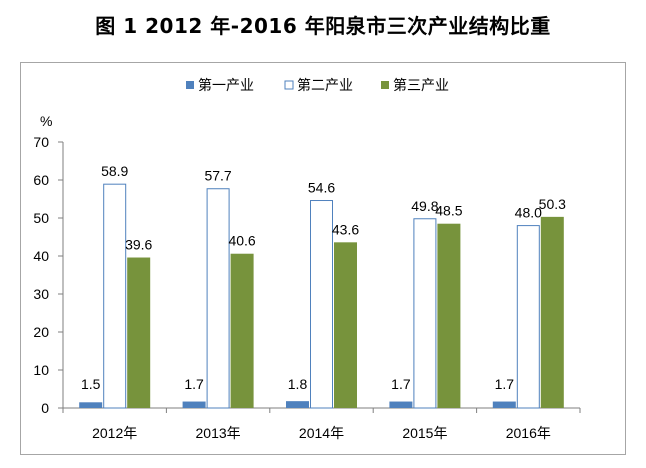  Describe the element at coordinates (552, 204) in the screenshot. I see `data-label: 50.3` at that location.